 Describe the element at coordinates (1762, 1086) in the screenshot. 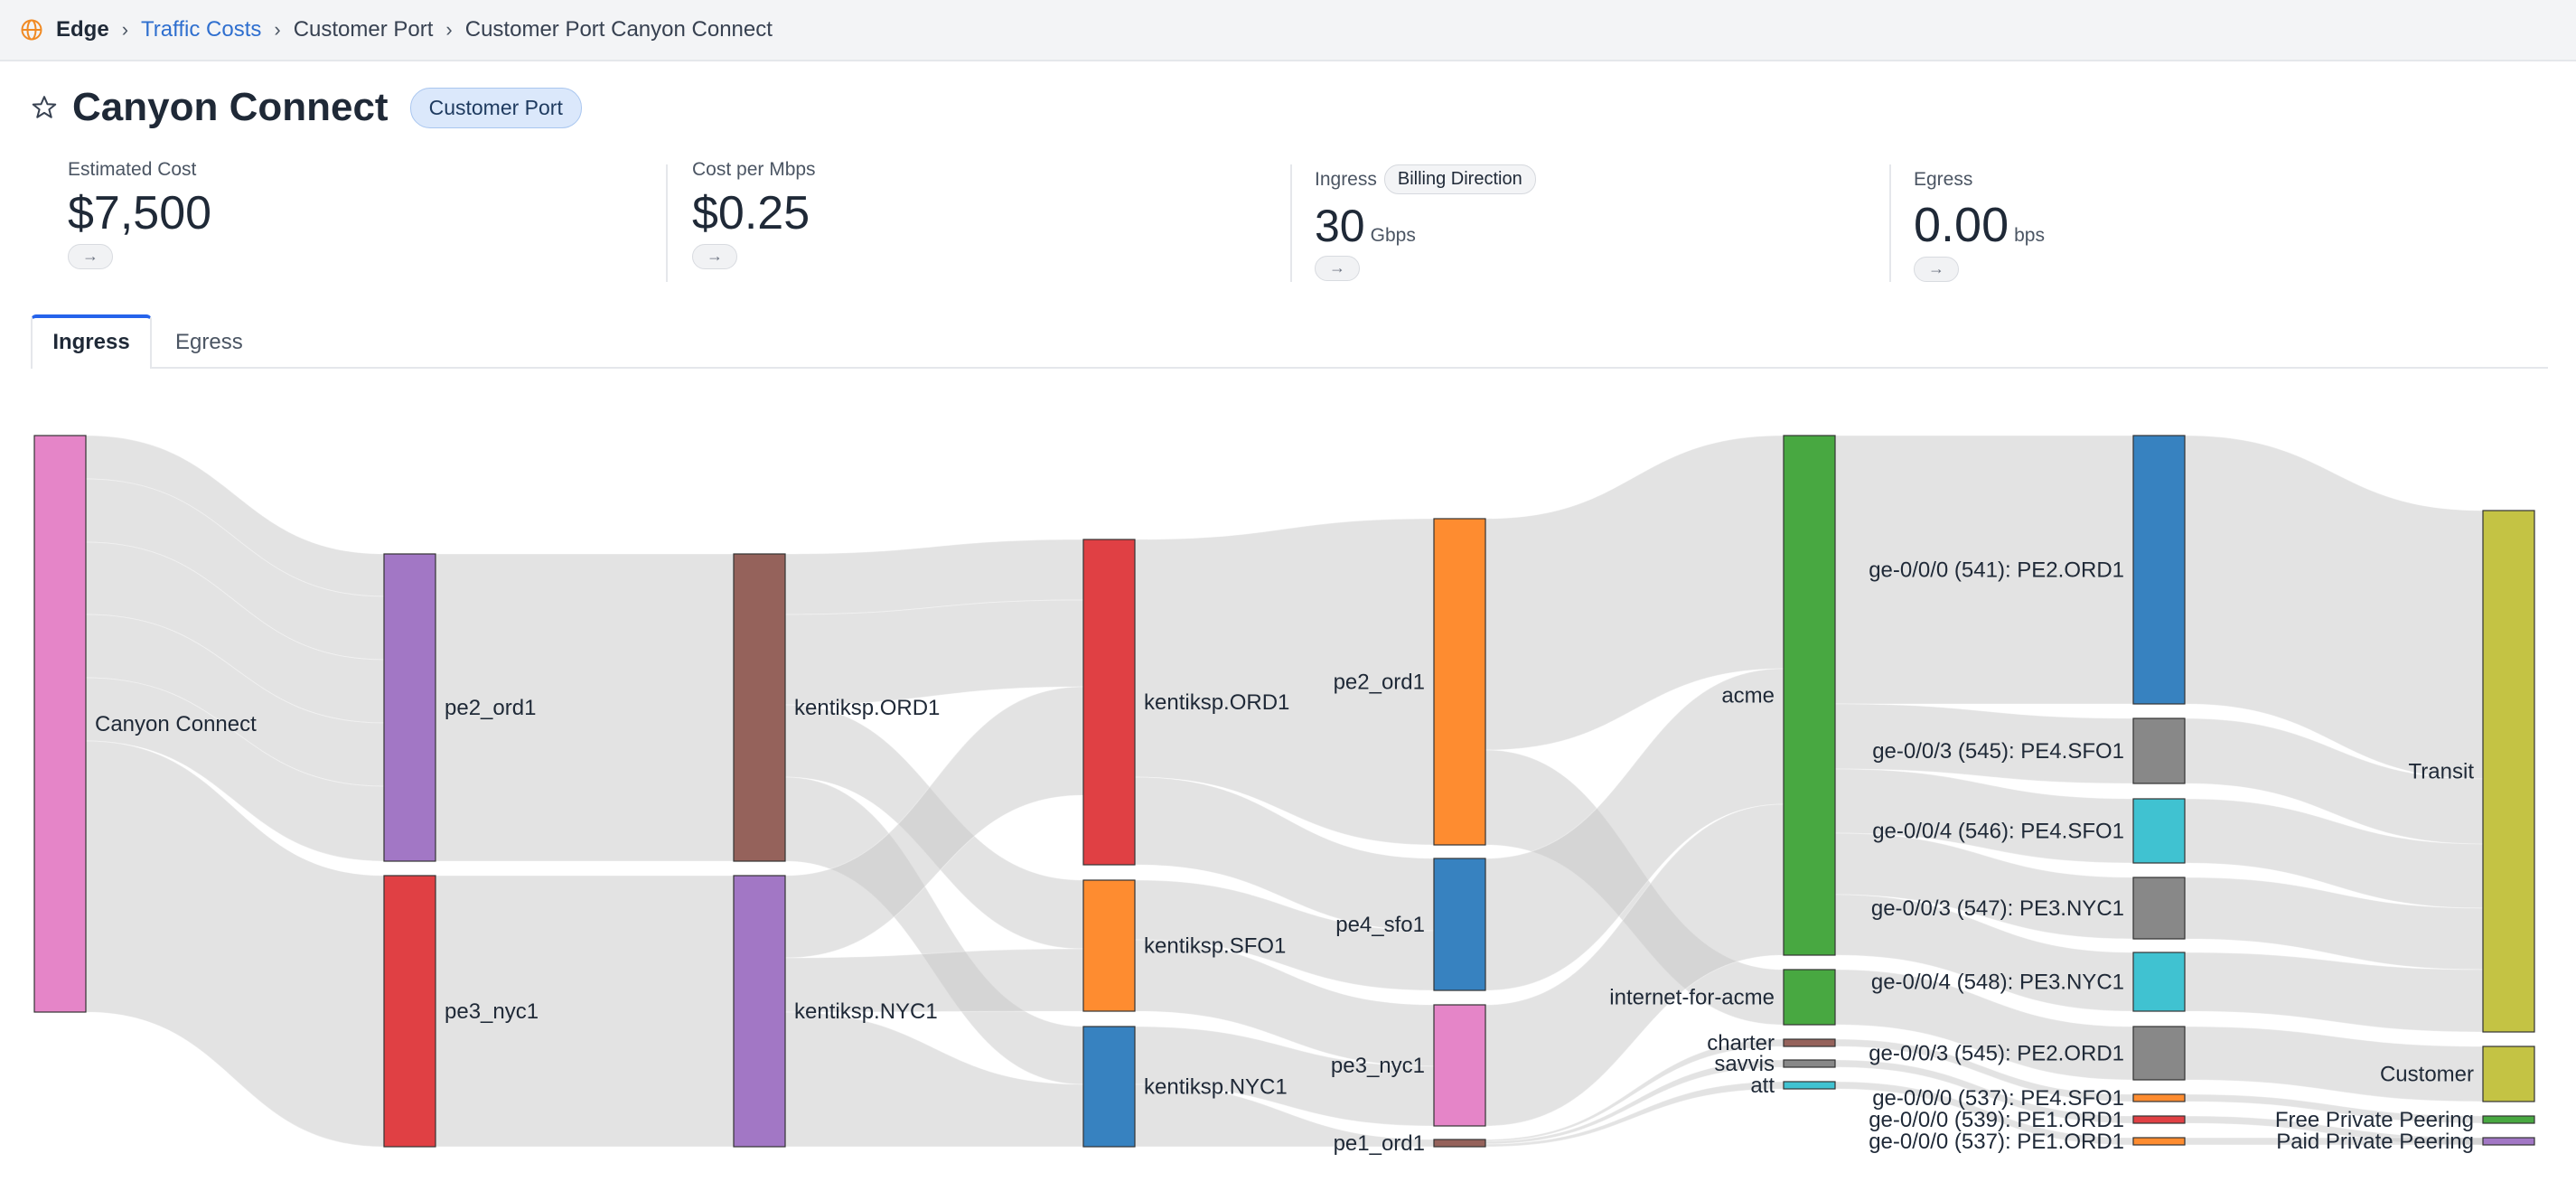

I see `sankey-label-att: att` at that location.